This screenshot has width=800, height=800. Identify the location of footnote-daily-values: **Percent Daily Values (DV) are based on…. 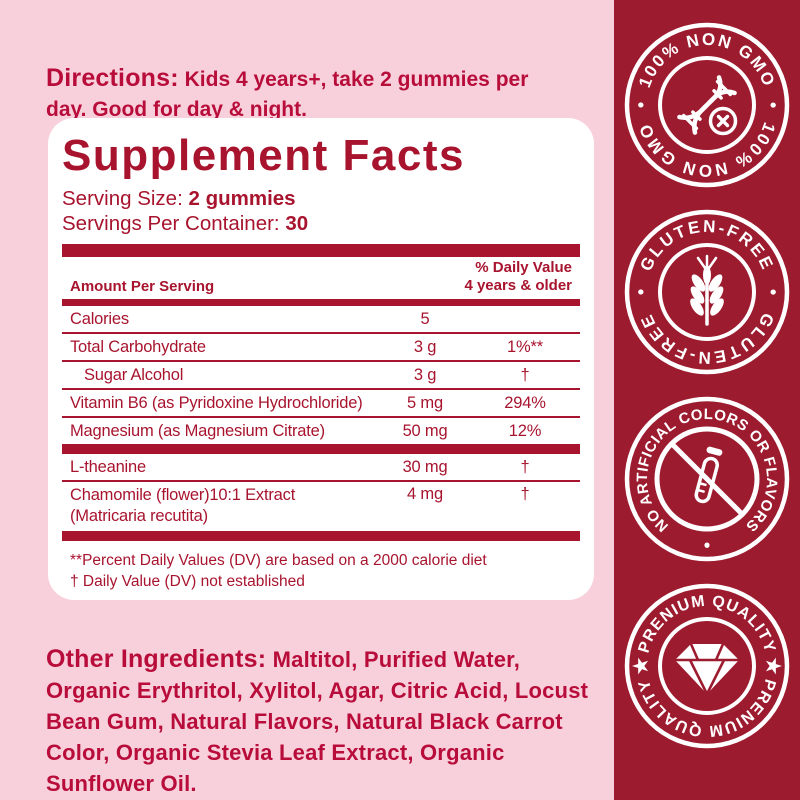
(278, 561).